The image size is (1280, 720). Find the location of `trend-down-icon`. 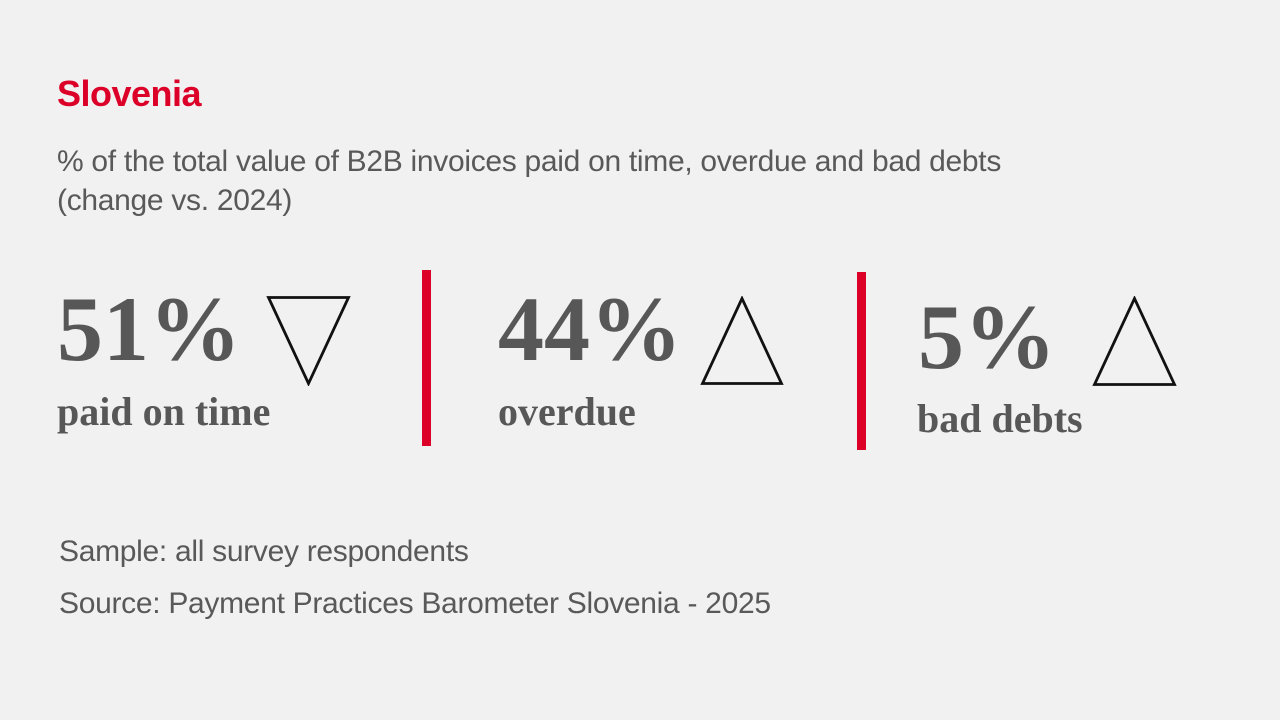

trend-down-icon is located at coordinates (308, 341).